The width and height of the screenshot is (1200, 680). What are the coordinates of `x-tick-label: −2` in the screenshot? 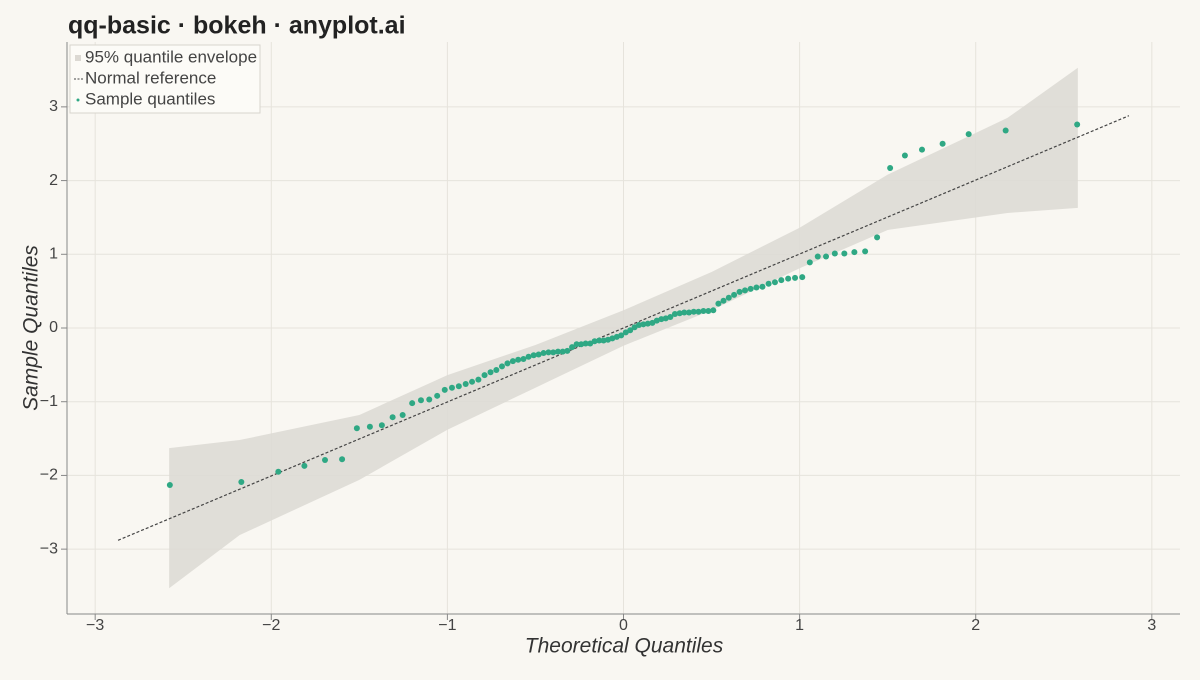 It's located at (271, 625).